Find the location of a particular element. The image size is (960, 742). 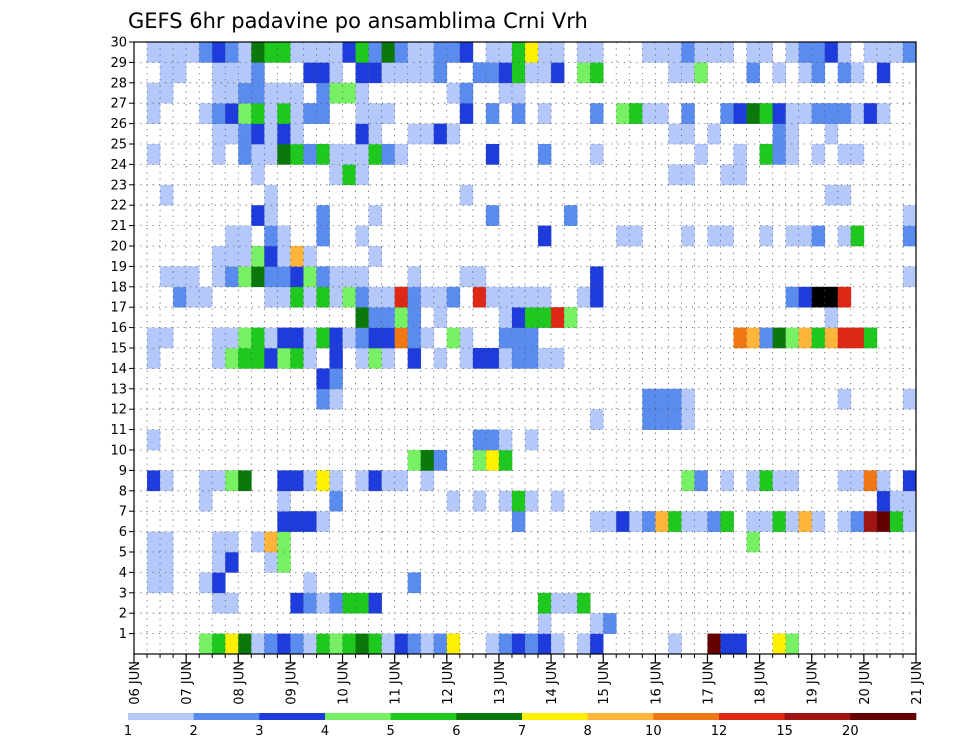

colorbar-label: 7 is located at coordinates (522, 731).